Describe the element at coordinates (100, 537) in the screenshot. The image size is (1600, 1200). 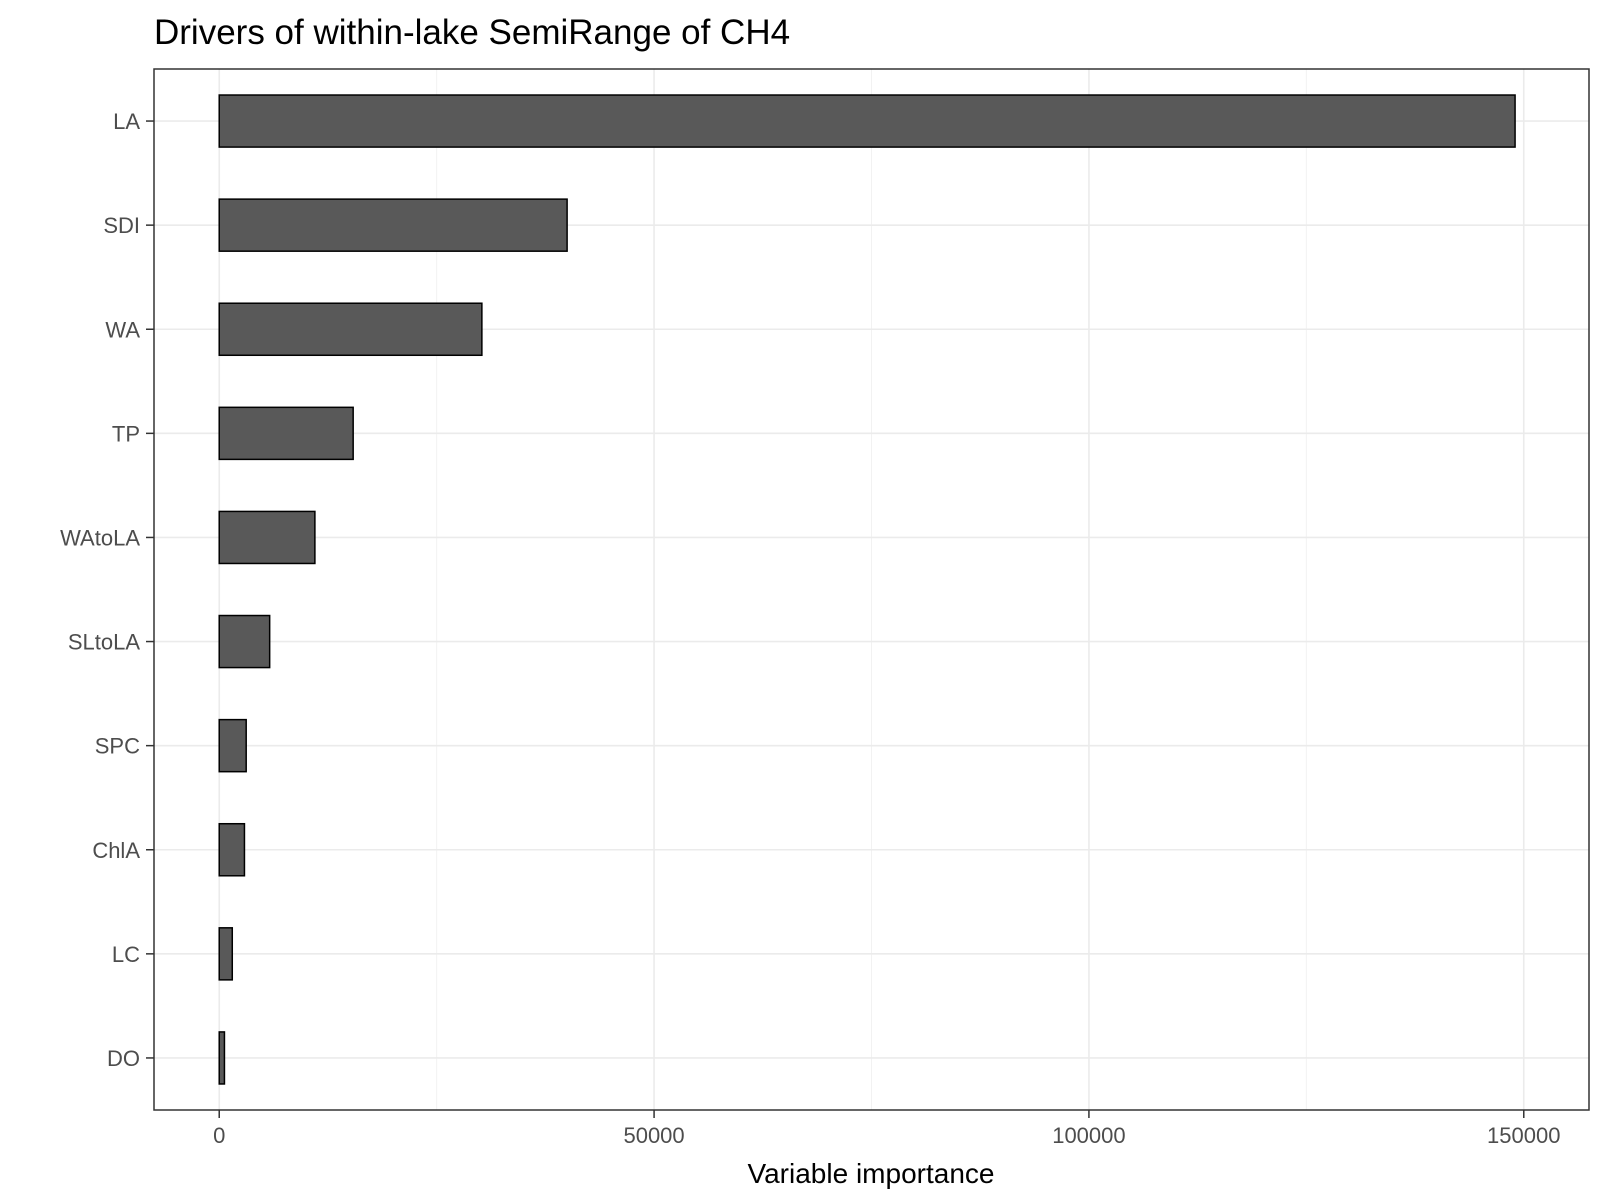
I see `y-tick-label-watola: WAtoLA` at that location.